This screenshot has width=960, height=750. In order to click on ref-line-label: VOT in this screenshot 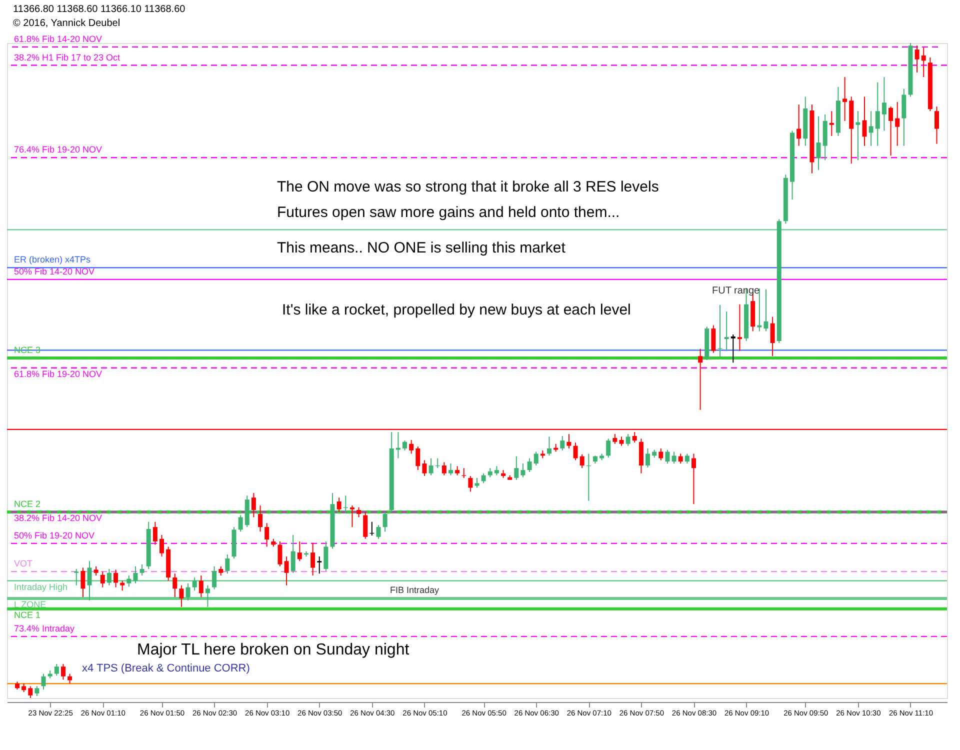, I will do `click(23, 563)`.